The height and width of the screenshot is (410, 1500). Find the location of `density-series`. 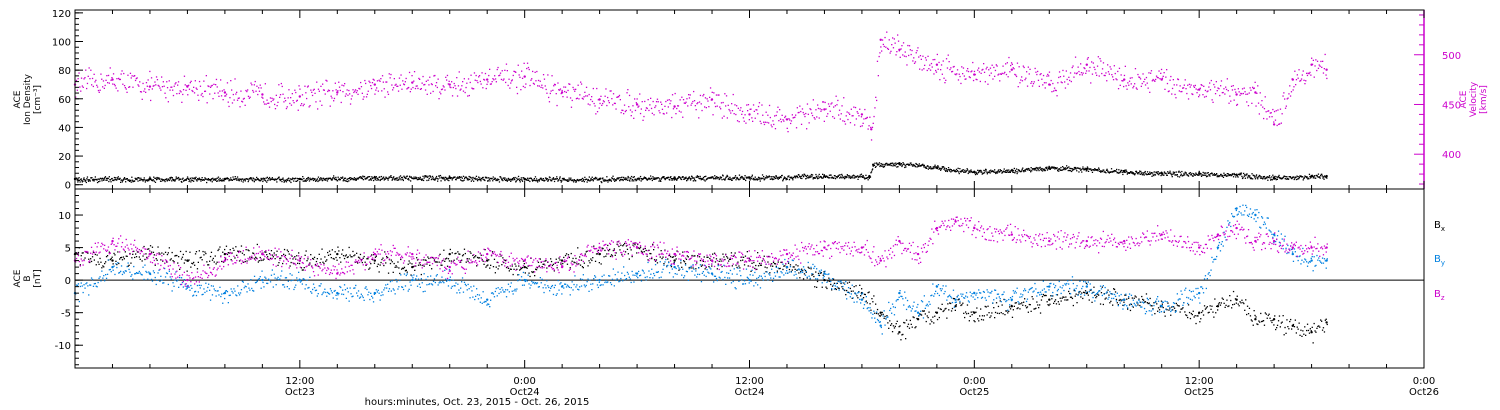

density-series is located at coordinates (700, 173).